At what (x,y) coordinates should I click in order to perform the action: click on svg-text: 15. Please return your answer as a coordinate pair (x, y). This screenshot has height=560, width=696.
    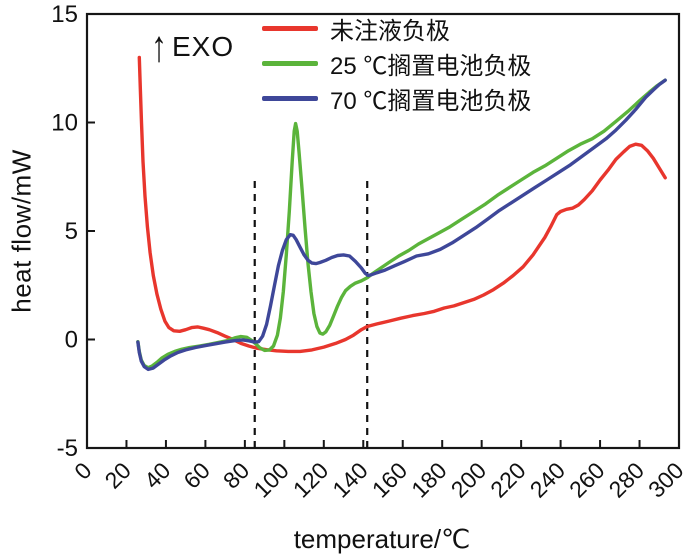
    Looking at the image, I should click on (64, 14).